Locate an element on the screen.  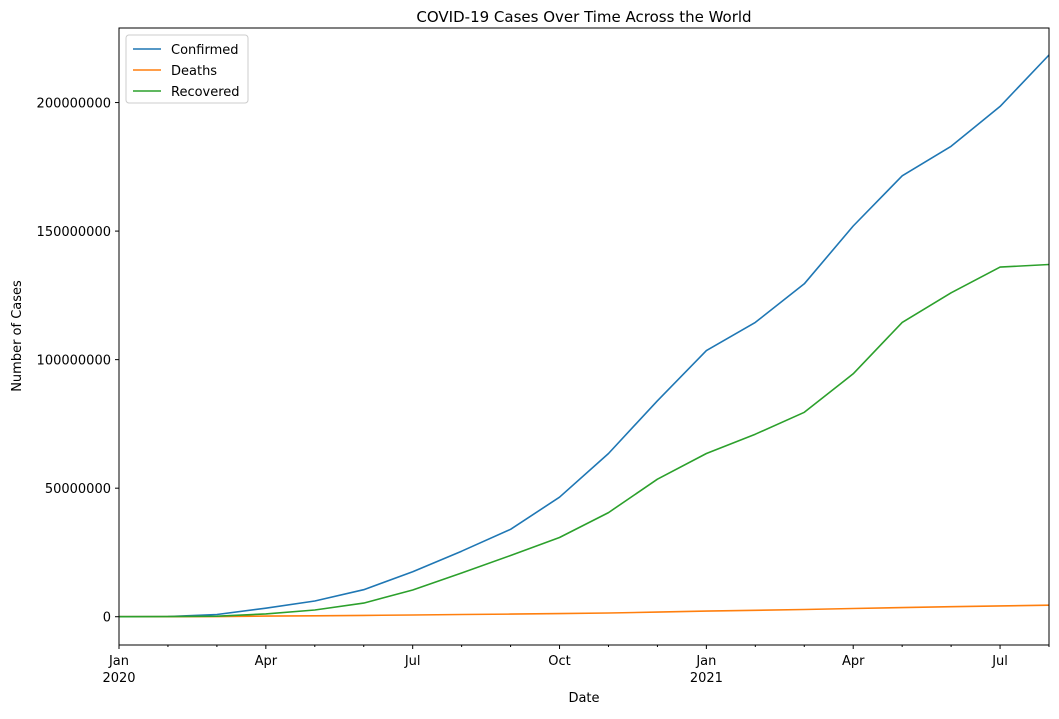
y-axis-label: Number of Cases is located at coordinates (17, 336).